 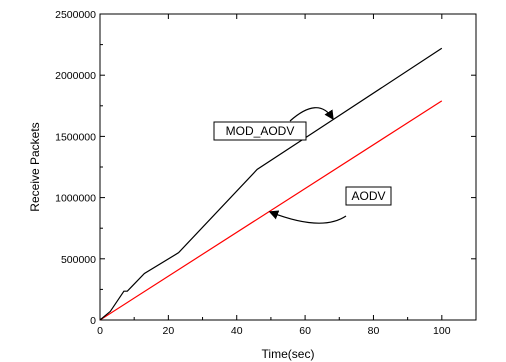 I want to click on annotation-label: AODV, so click(x=368, y=196).